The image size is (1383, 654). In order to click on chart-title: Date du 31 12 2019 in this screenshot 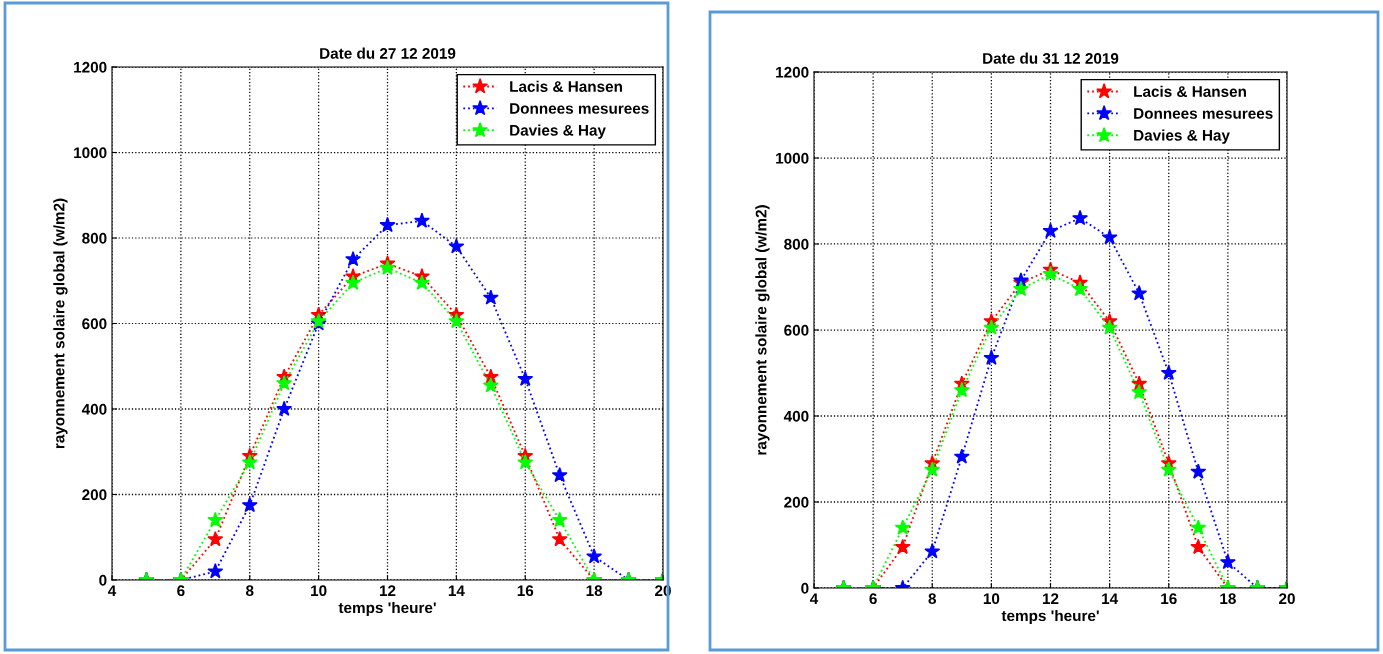, I will do `click(1051, 58)`.